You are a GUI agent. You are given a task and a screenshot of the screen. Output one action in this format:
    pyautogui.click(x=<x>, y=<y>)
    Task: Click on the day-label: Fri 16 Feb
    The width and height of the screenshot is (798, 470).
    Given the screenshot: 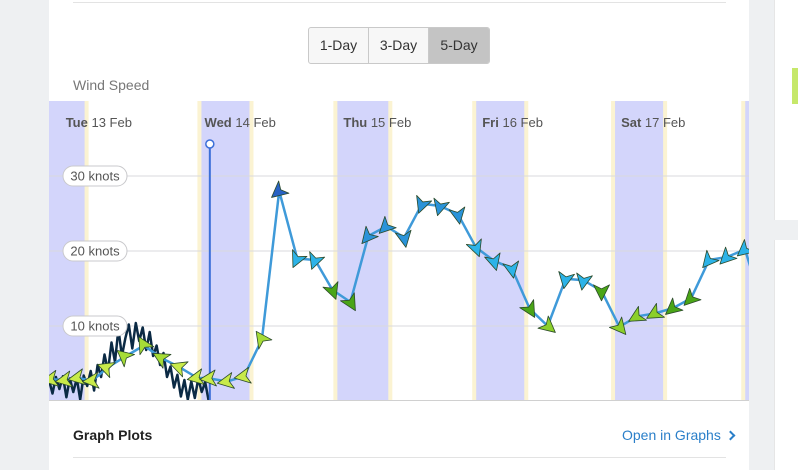 What is the action you would take?
    pyautogui.click(x=512, y=122)
    